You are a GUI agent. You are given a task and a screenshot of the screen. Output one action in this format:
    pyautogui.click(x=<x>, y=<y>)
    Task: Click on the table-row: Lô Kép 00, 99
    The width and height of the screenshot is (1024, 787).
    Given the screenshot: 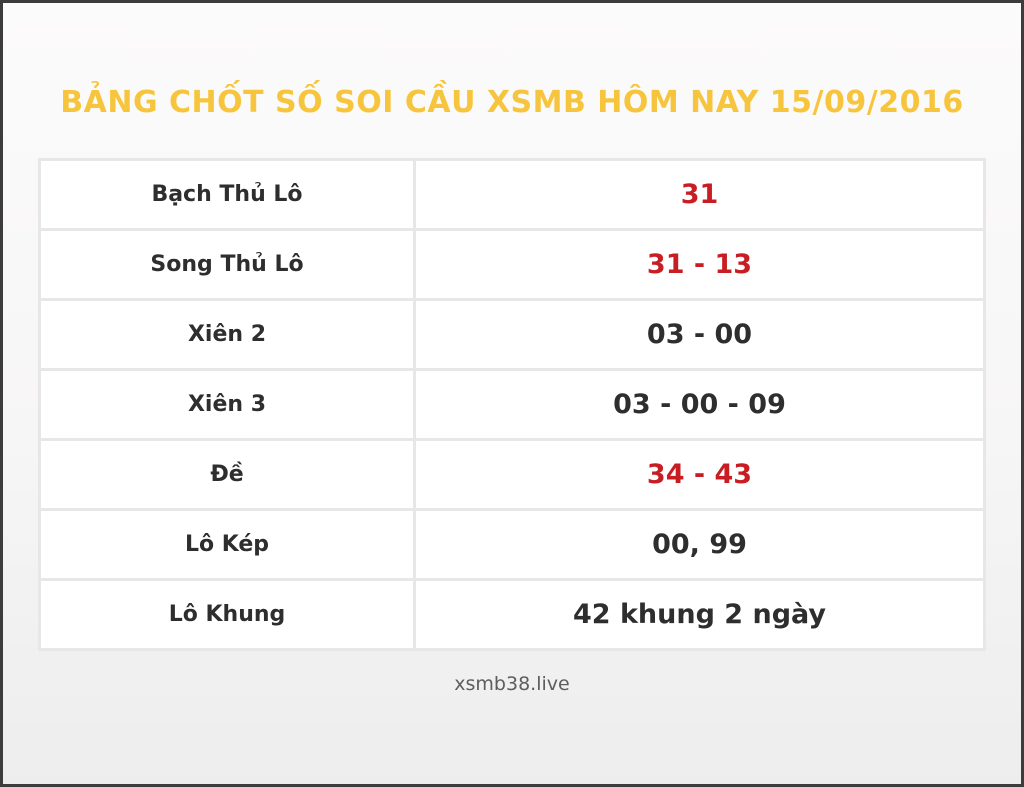 What is the action you would take?
    pyautogui.click(x=512, y=544)
    